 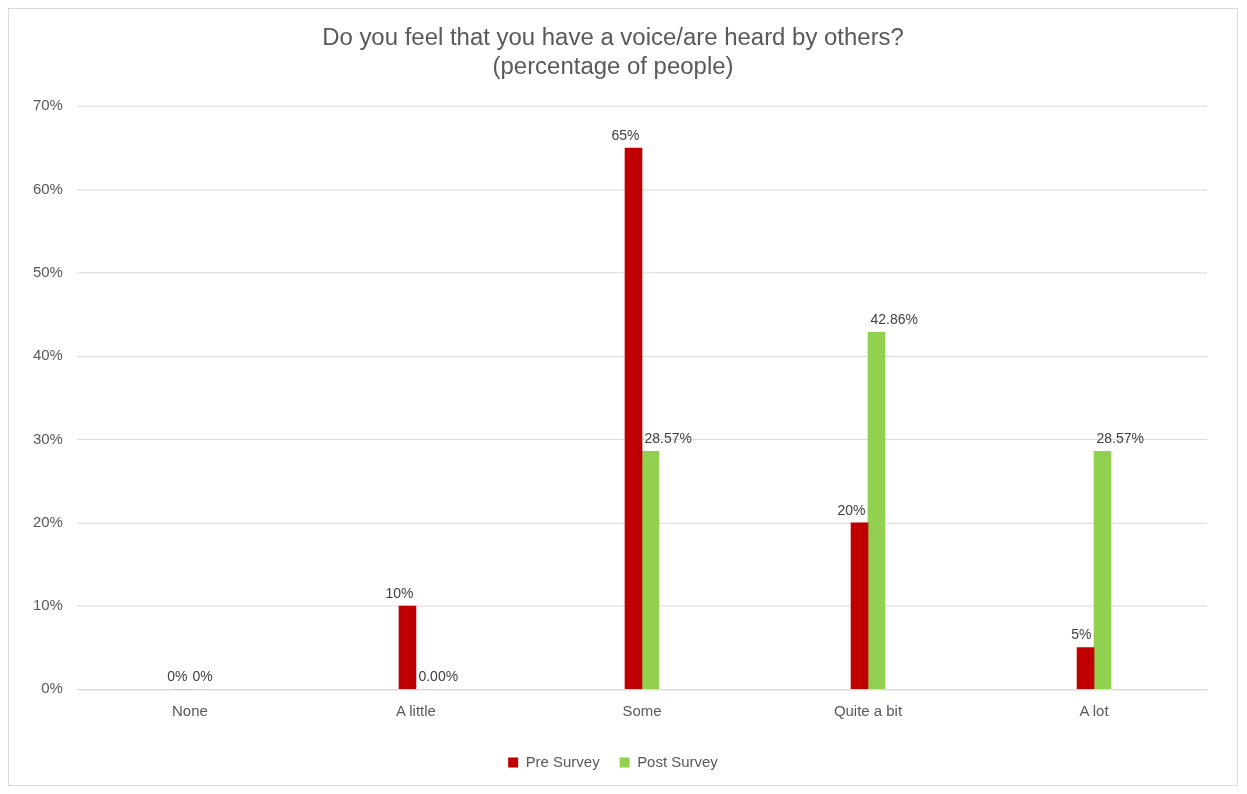 I want to click on data-label: 42.86%, so click(x=894, y=319).